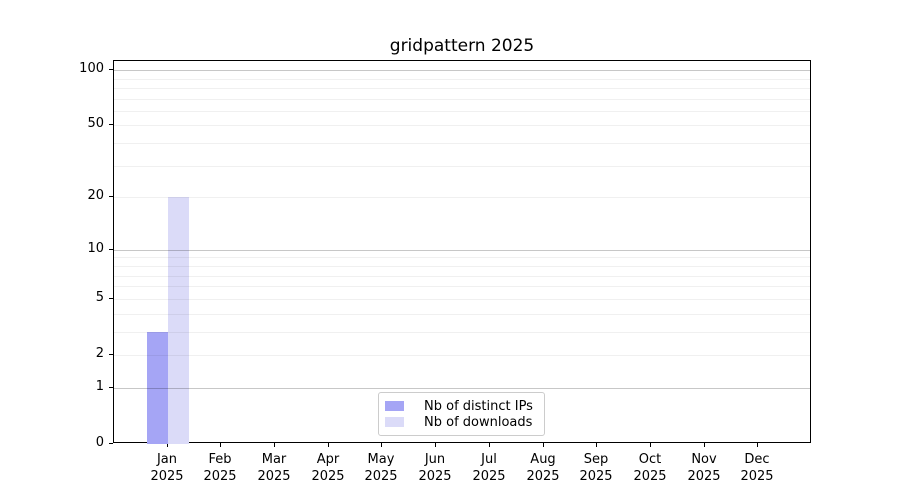  I want to click on y-tick-label: 20, so click(95, 195).